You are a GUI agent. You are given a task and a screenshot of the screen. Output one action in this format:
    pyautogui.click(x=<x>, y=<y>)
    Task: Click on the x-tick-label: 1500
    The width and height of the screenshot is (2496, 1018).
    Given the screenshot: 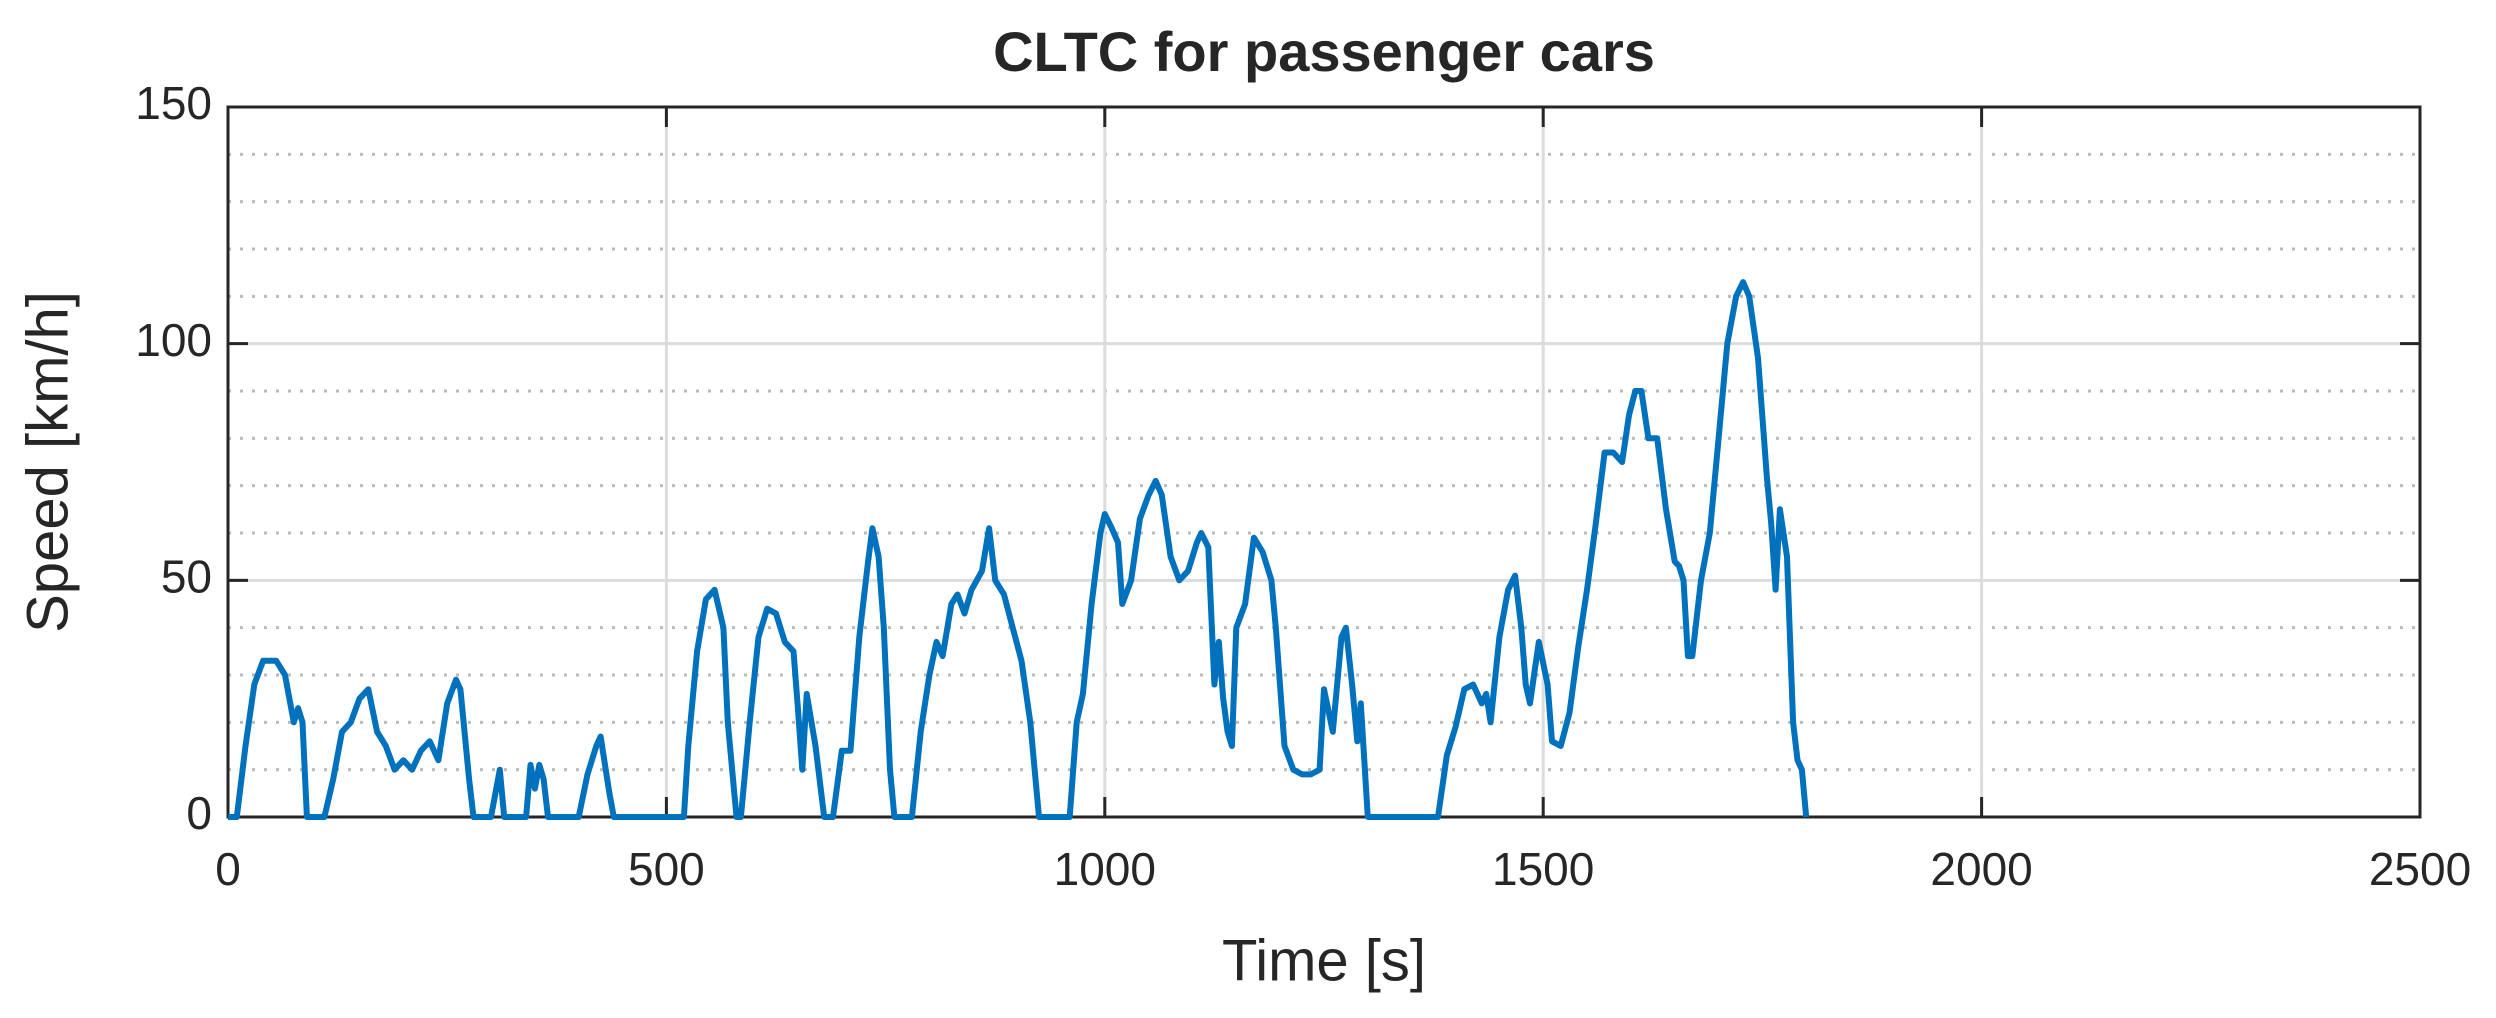 What is the action you would take?
    pyautogui.click(x=1543, y=869)
    